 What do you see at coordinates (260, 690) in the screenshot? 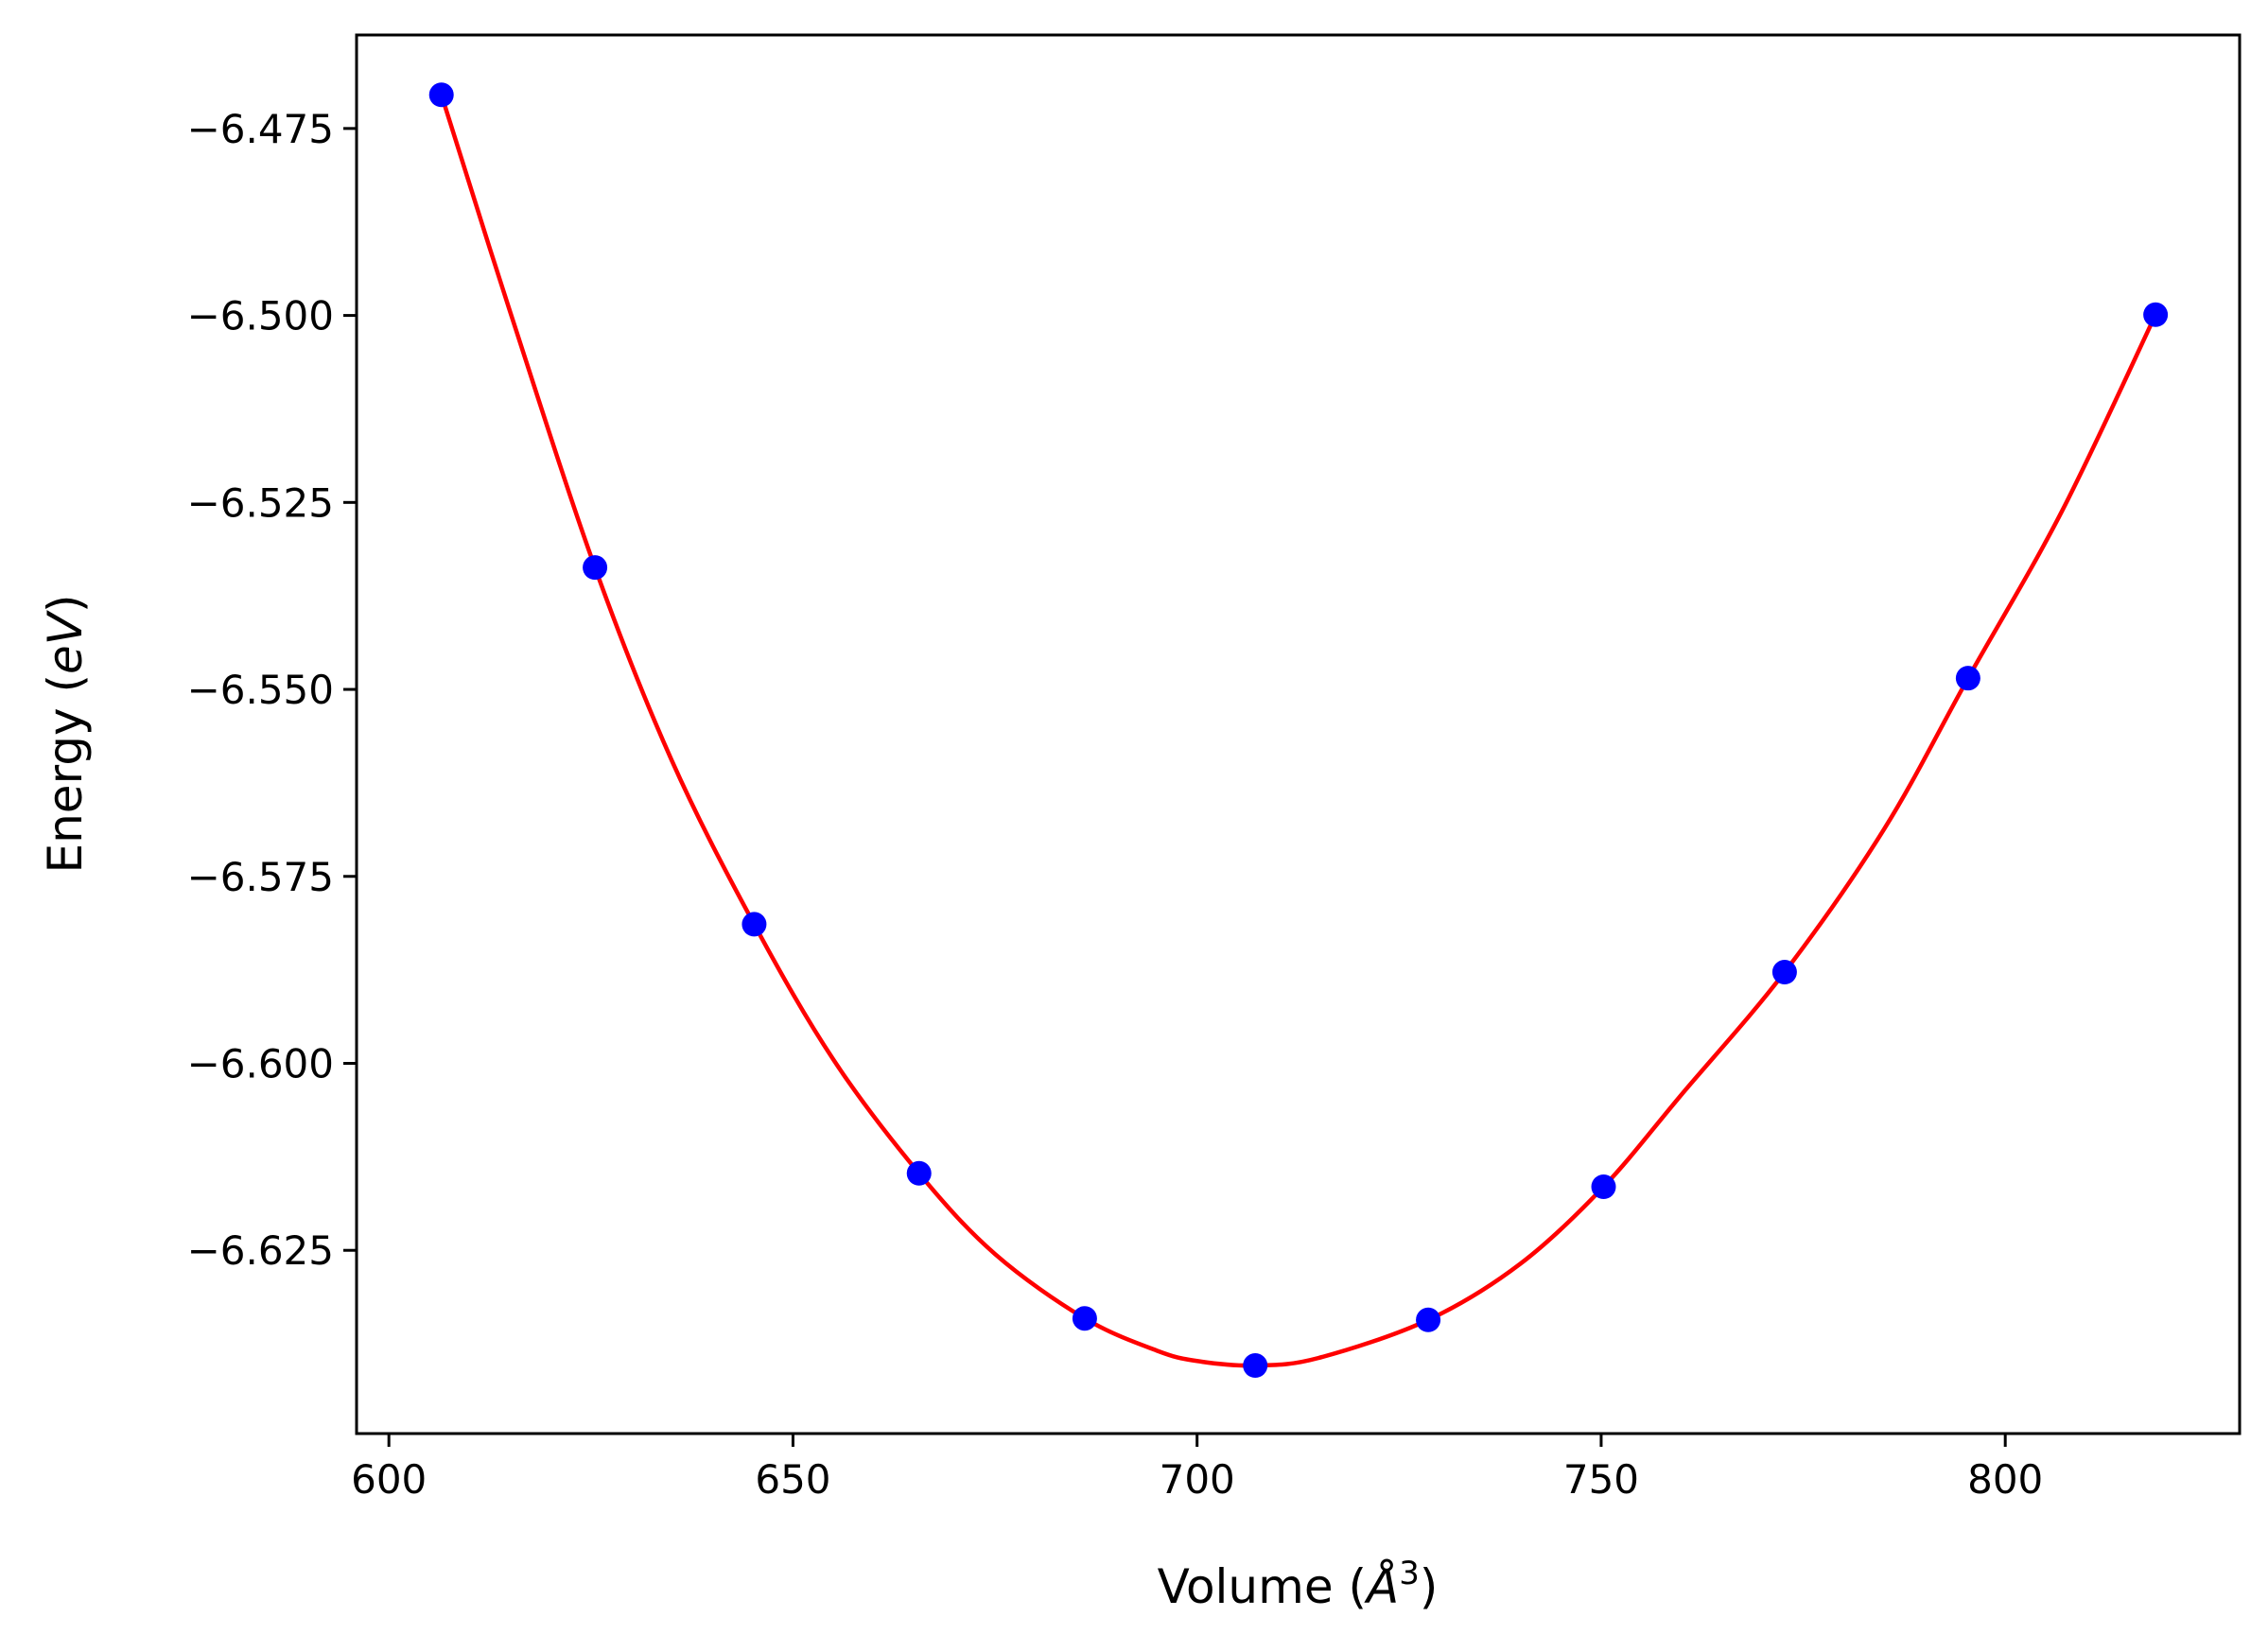
I see `y-tick-label: −6.550` at bounding box center [260, 690].